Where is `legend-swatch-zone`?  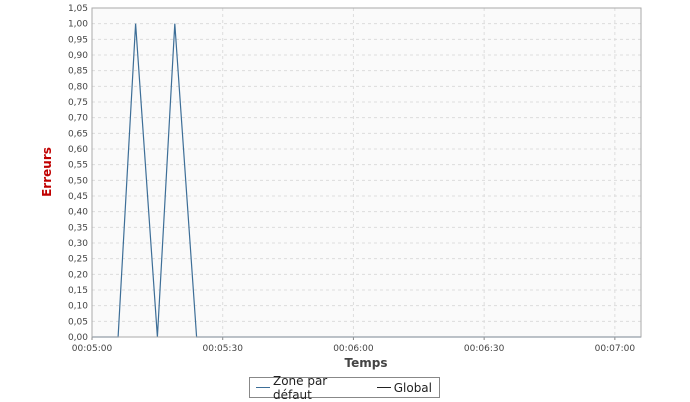
legend-swatch-zone is located at coordinates (263, 387).